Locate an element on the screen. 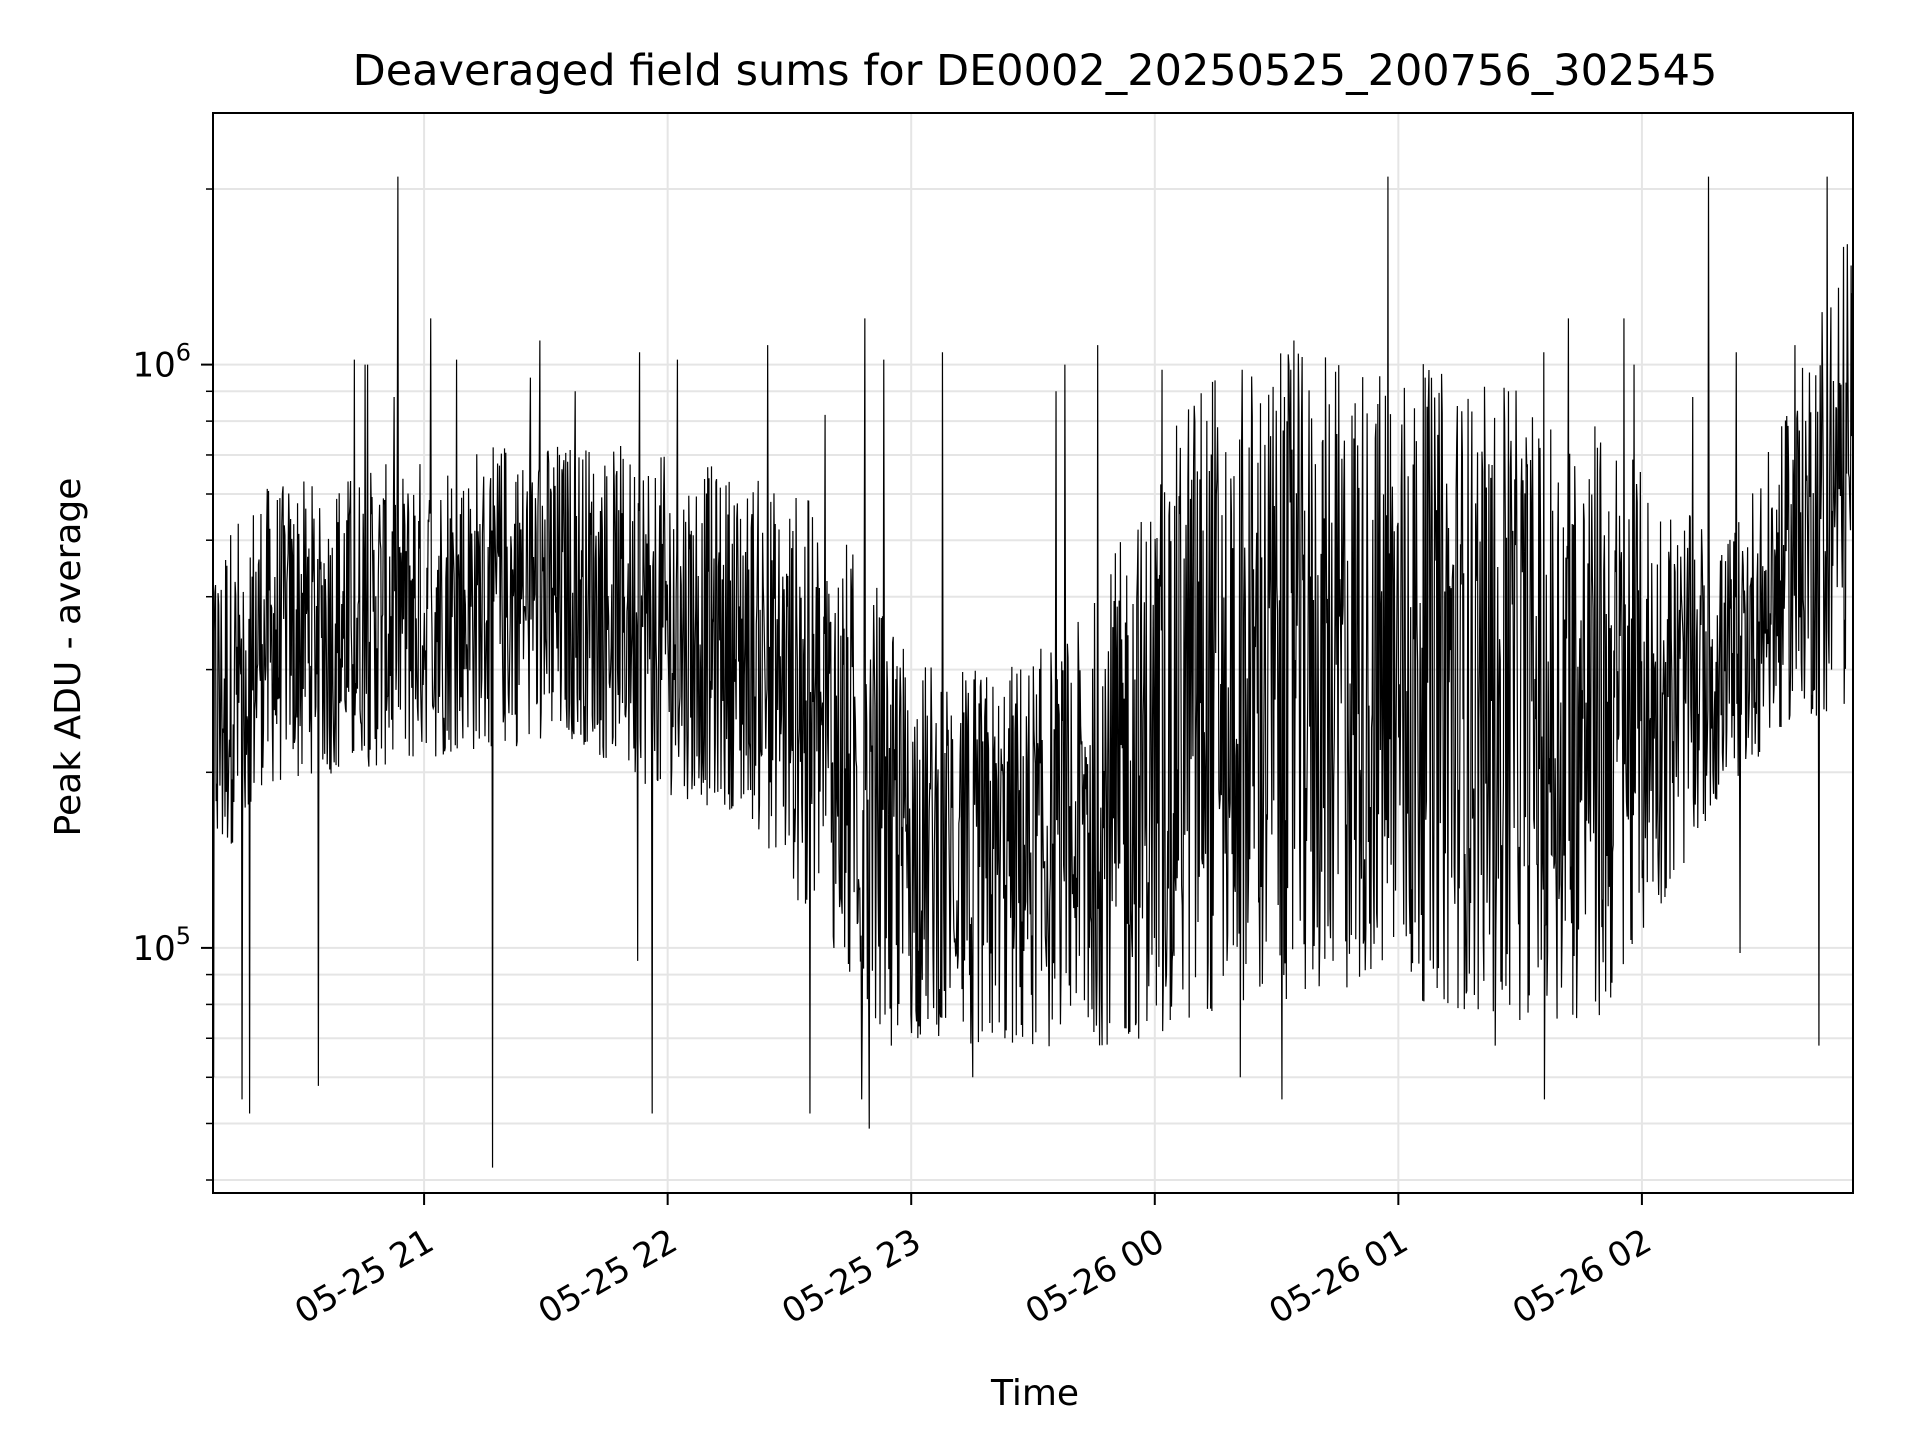 This screenshot has width=1920, height=1440. x-tick-label: 05-26 01 is located at coordinates (1338, 1276).